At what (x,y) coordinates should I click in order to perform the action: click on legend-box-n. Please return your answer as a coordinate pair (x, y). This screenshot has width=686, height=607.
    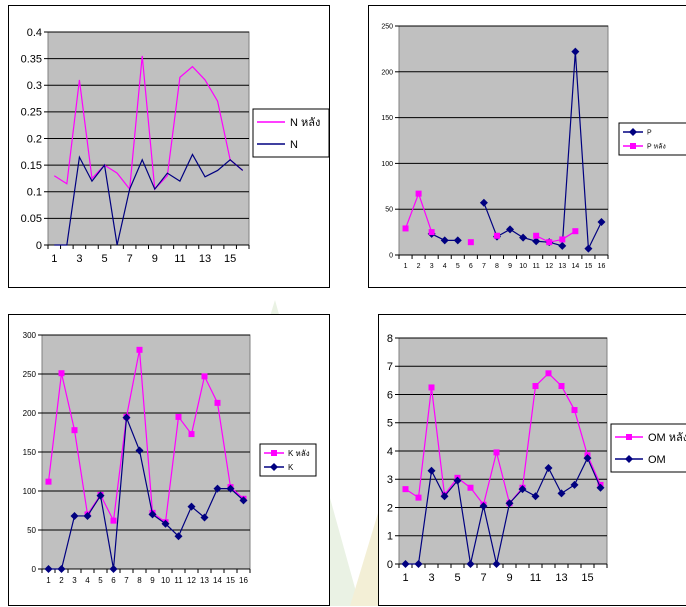
    Looking at the image, I should click on (291, 133).